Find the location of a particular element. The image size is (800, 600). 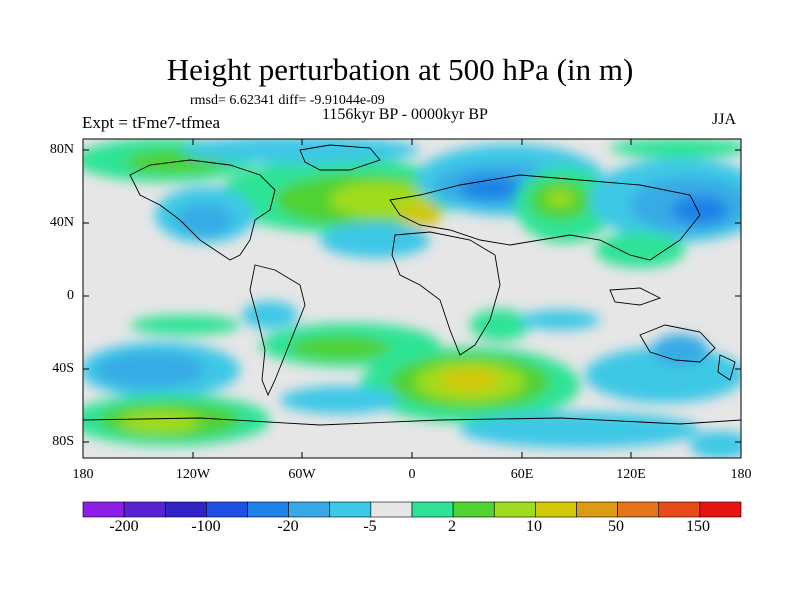

lon-label-60e: 60E is located at coordinates (522, 474).